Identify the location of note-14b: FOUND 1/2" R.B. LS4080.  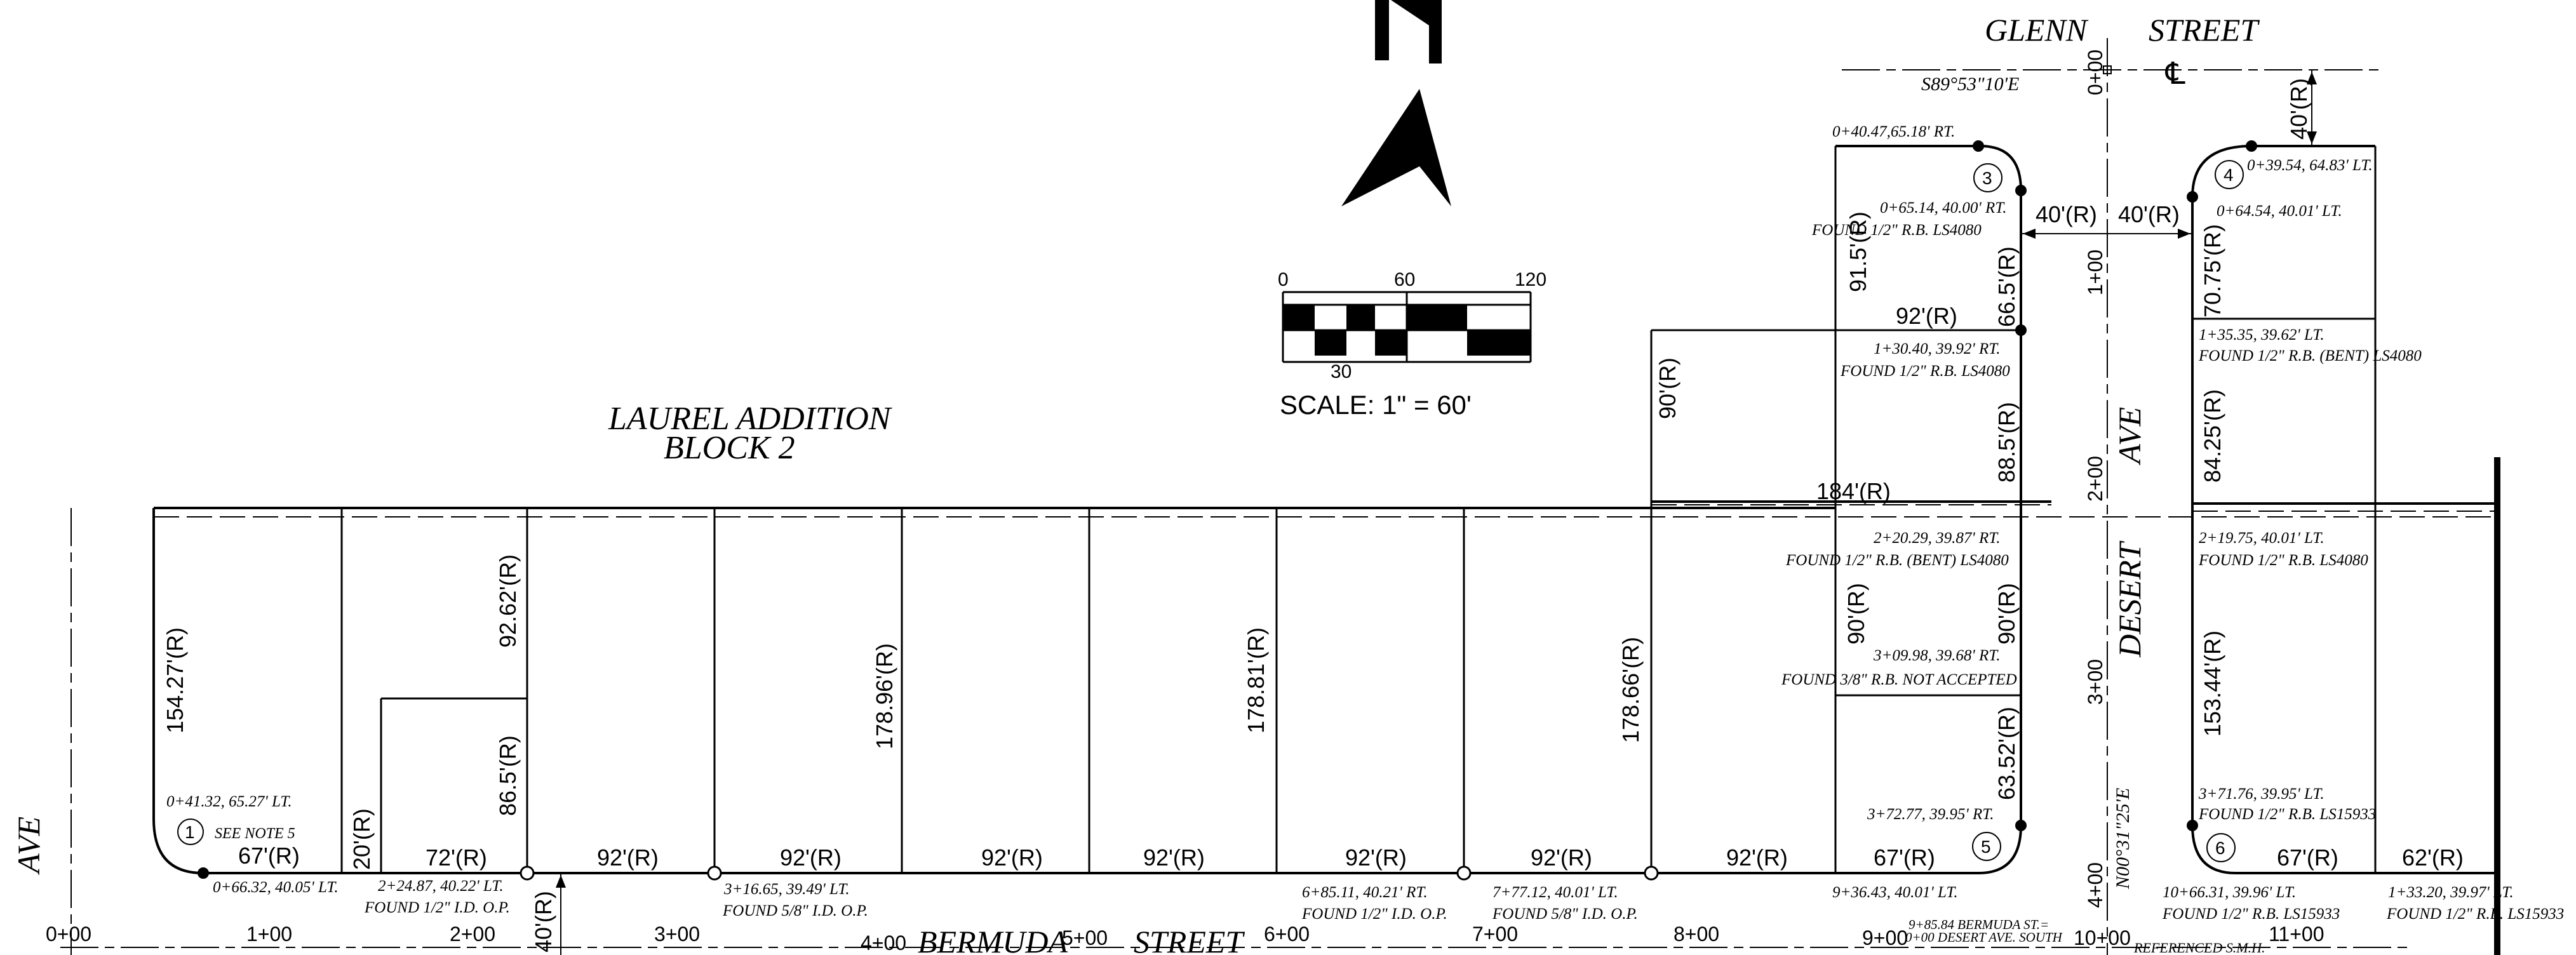
(1925, 371).